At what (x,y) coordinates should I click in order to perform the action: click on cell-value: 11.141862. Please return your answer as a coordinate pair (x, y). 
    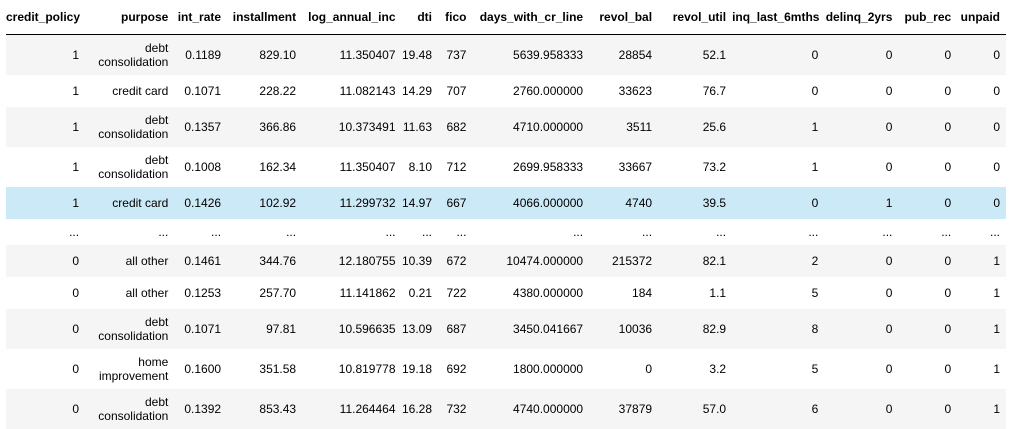
    Looking at the image, I should click on (351, 293).